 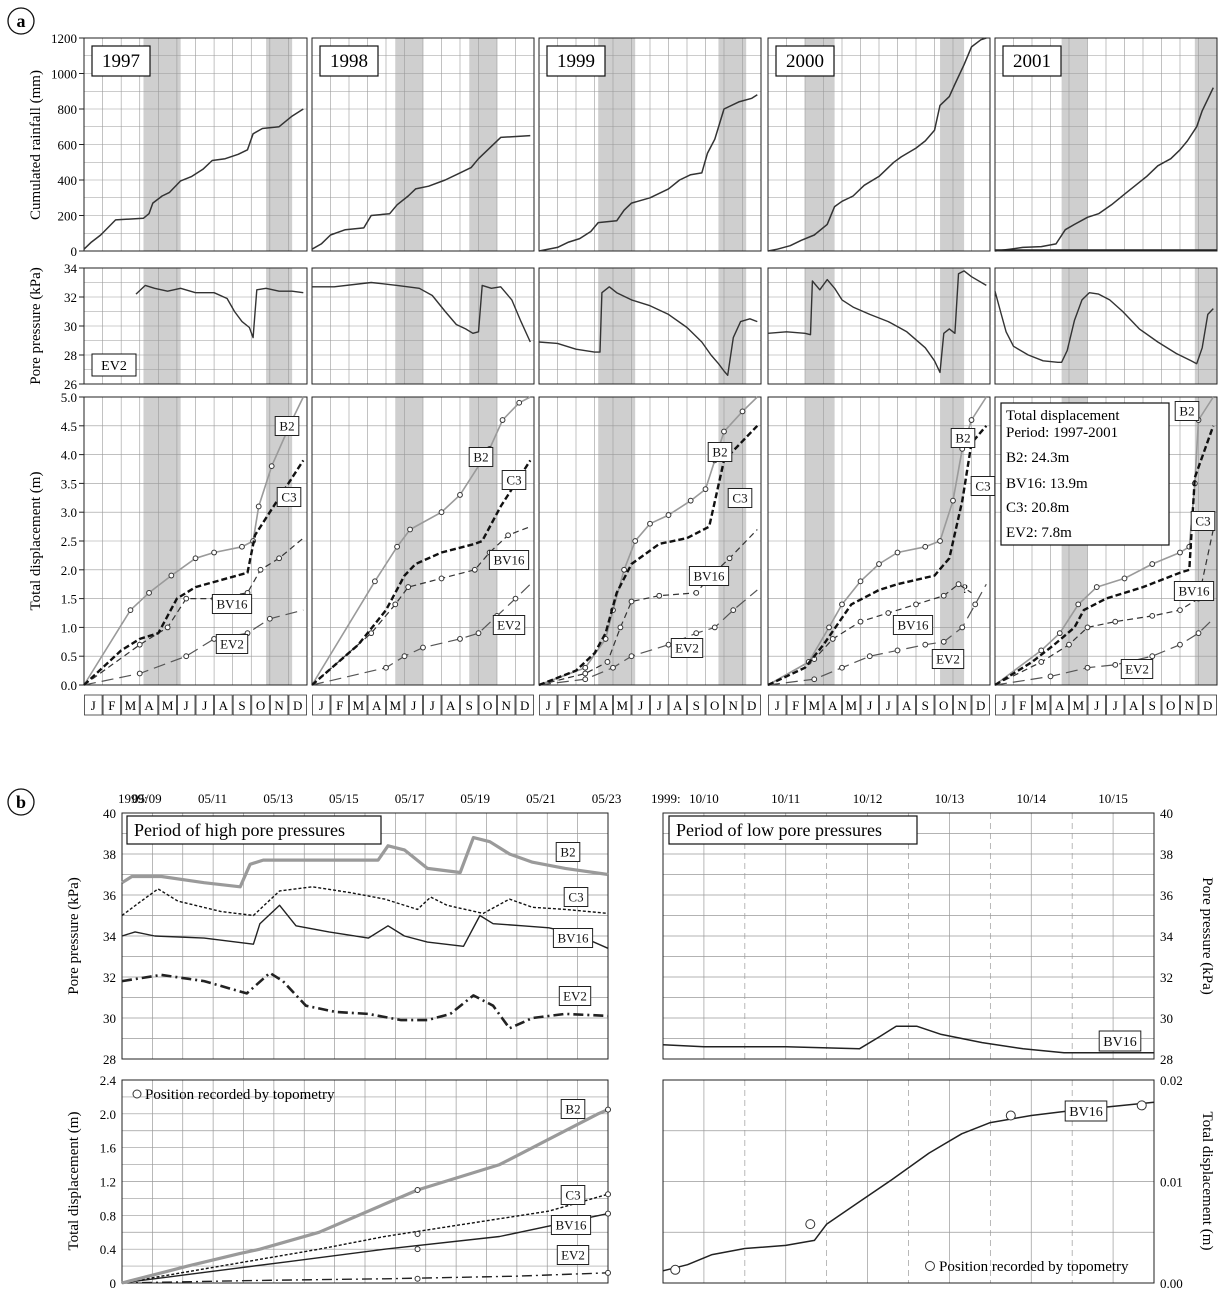 What do you see at coordinates (1207, 705) in the screenshot?
I see `month-label: D` at bounding box center [1207, 705].